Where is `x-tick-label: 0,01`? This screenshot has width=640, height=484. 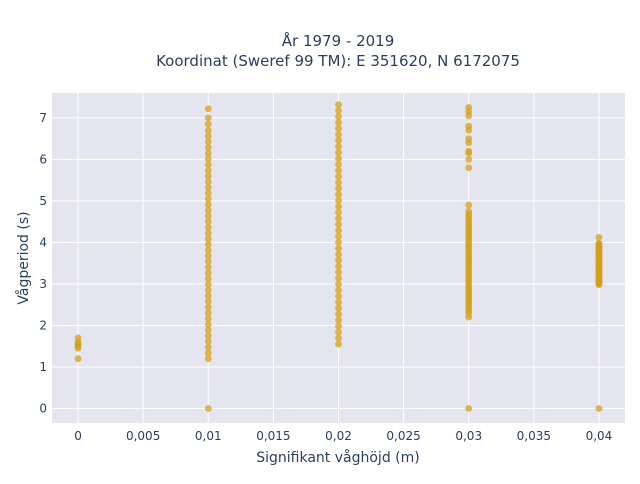
x-tick-label: 0,01 is located at coordinates (208, 436).